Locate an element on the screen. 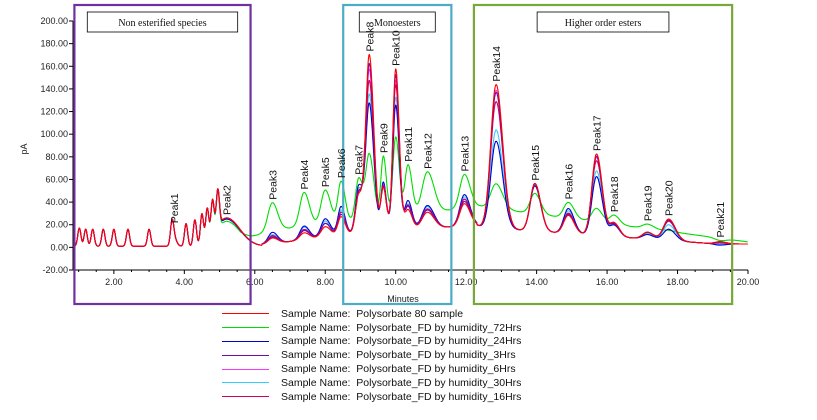  peak-label: Peak9 is located at coordinates (384, 138).